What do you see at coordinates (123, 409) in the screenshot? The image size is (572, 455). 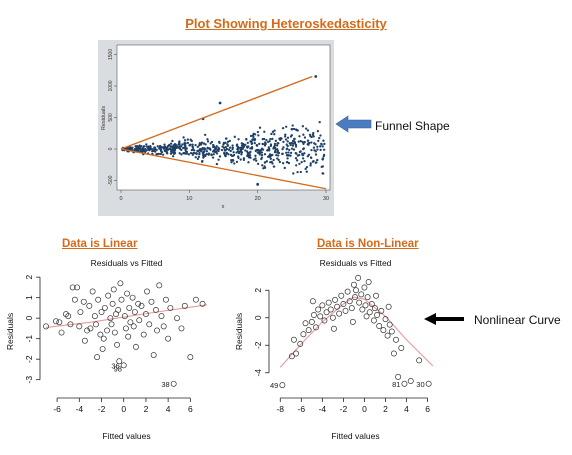 I see `x-tick-label: 0` at bounding box center [123, 409].